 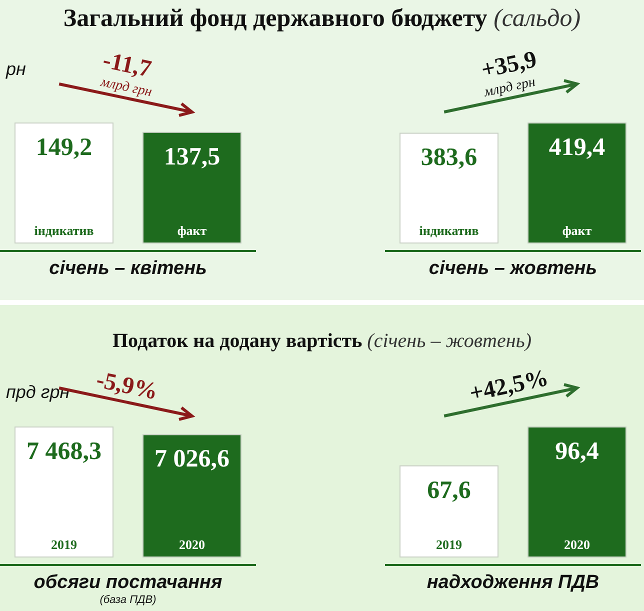 What do you see at coordinates (64, 147) in the screenshot?
I see `data-label: 149,2` at bounding box center [64, 147].